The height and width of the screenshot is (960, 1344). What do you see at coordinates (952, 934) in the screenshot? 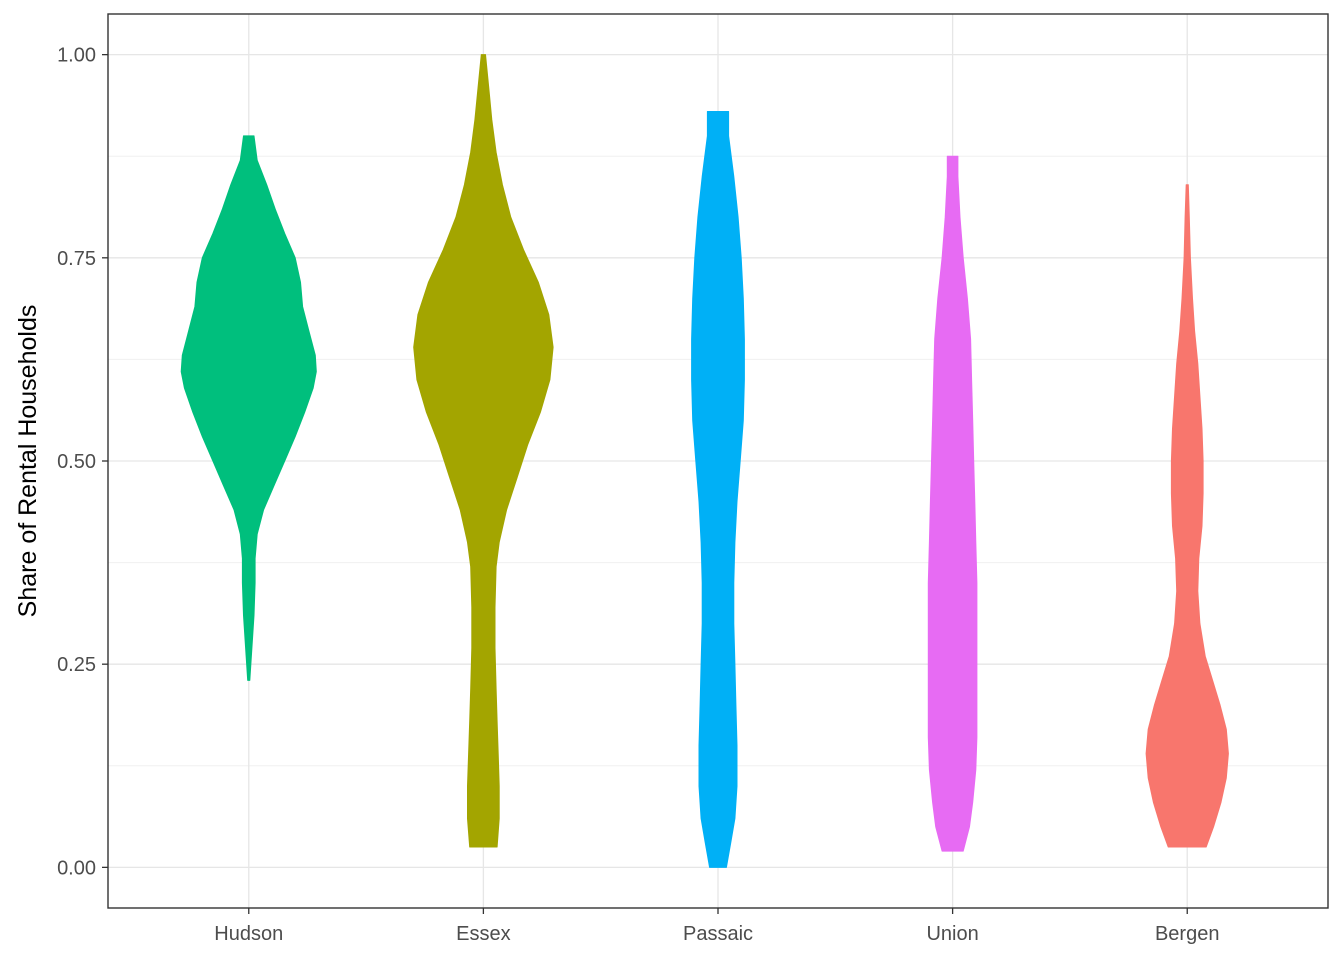
I see `x-tick-label-union: Union` at bounding box center [952, 934].